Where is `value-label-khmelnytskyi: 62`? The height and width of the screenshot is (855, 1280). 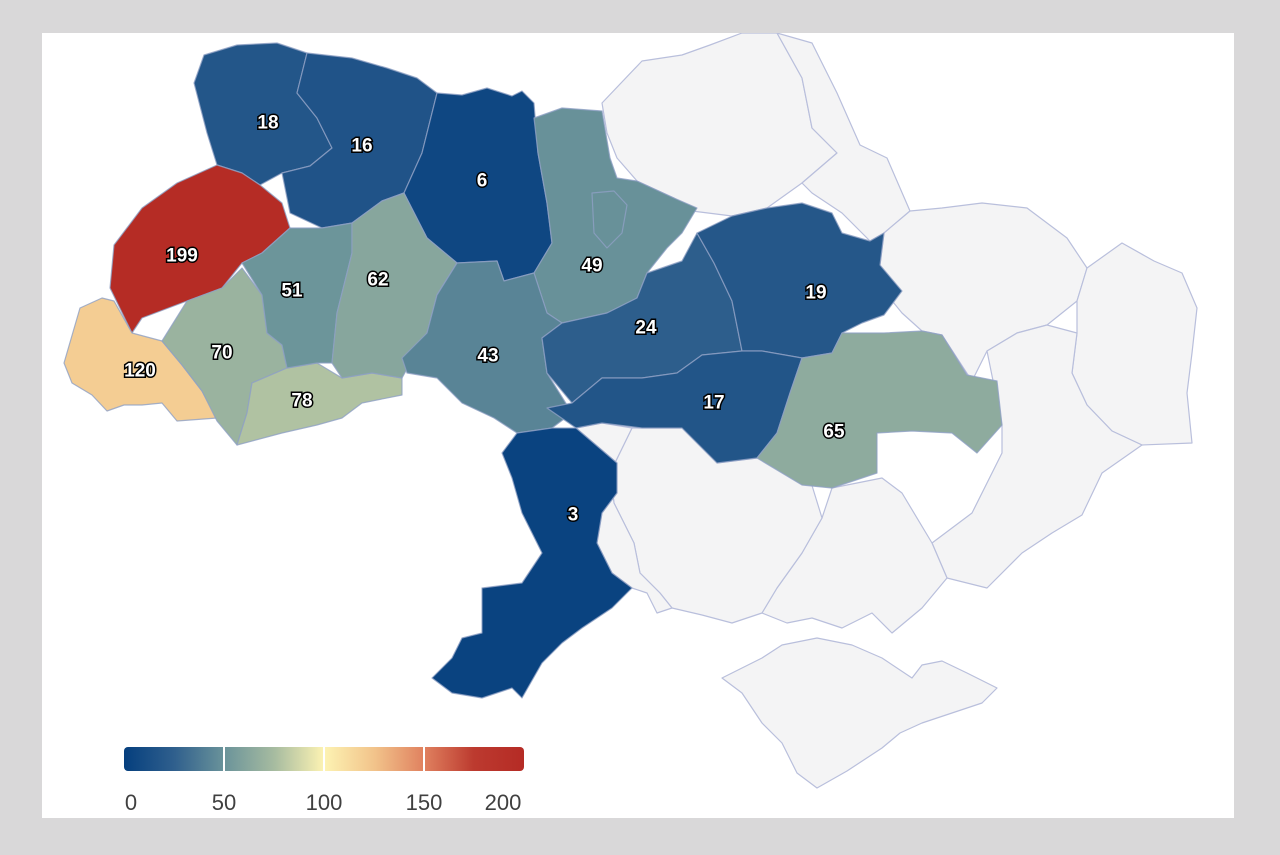
value-label-khmelnytskyi: 62 is located at coordinates (377, 280).